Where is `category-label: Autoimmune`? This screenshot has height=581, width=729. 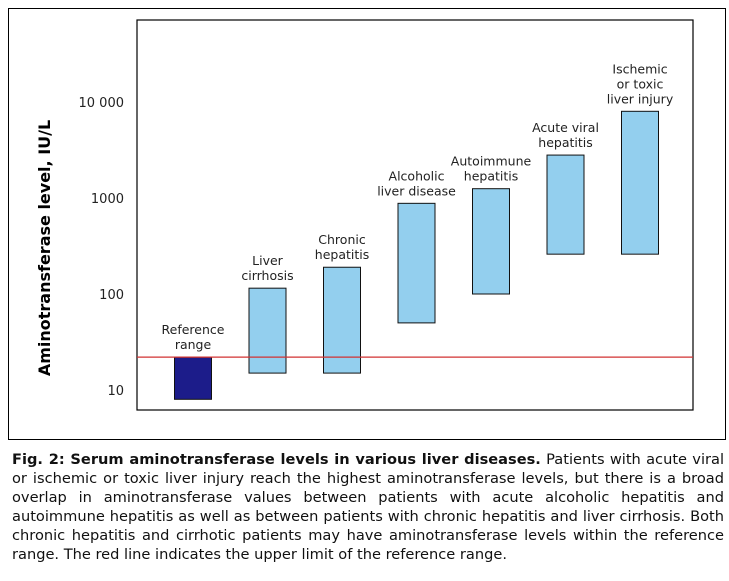 category-label: Autoimmune is located at coordinates (491, 161).